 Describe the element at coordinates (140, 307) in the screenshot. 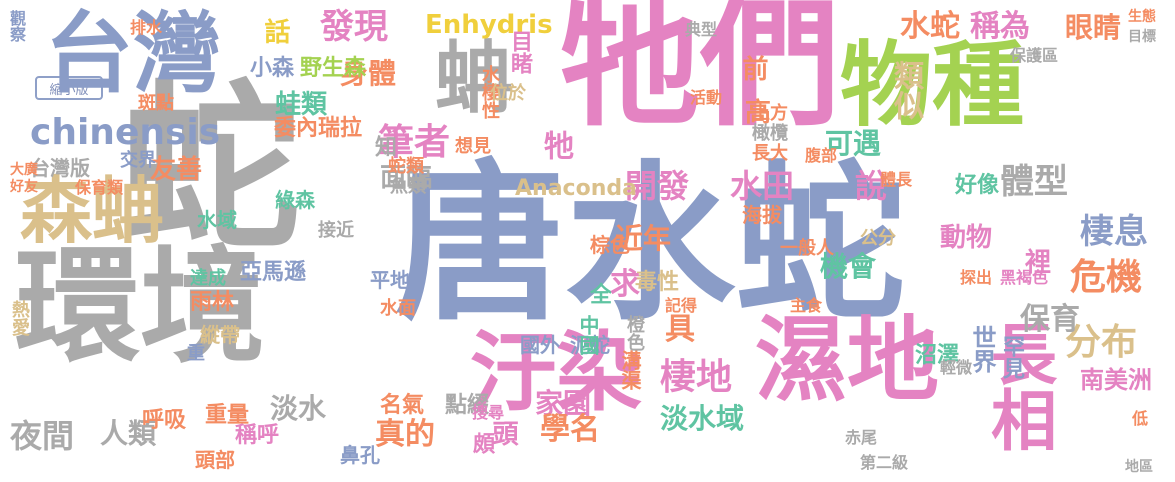

I see `cloud-word: 環境` at that location.